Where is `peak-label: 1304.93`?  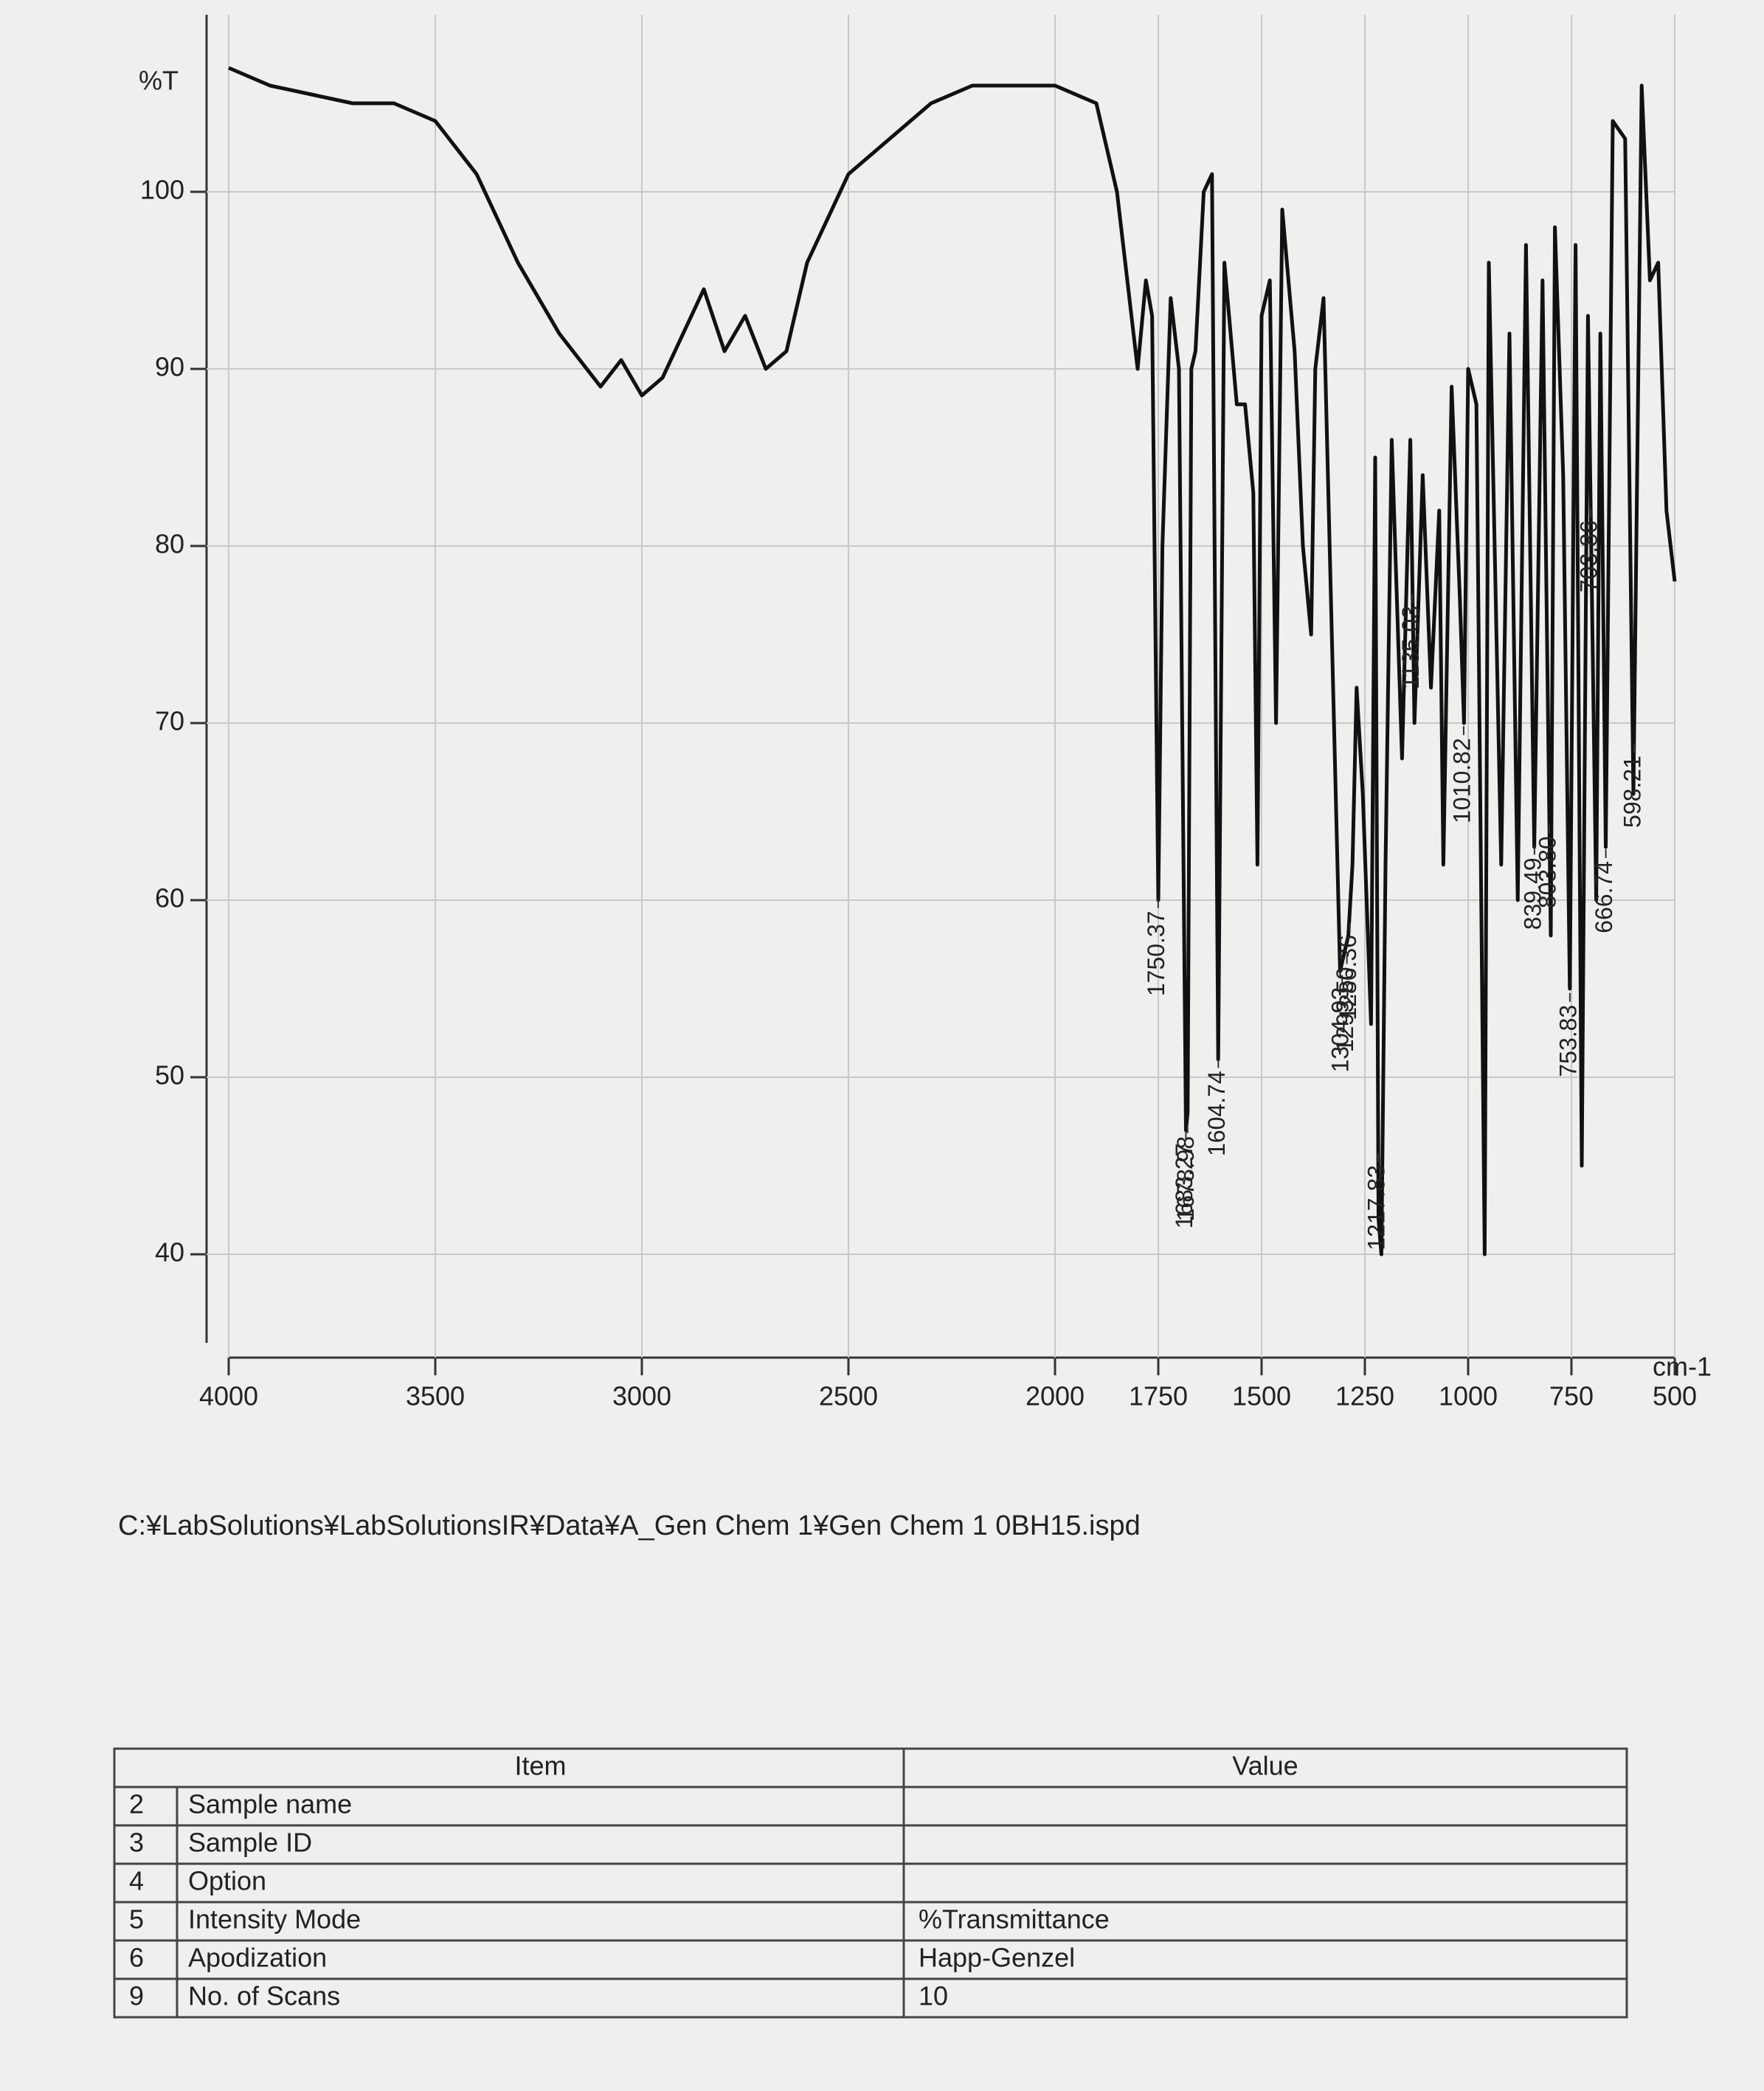
peak-label: 1304.93 is located at coordinates (1340, 1030).